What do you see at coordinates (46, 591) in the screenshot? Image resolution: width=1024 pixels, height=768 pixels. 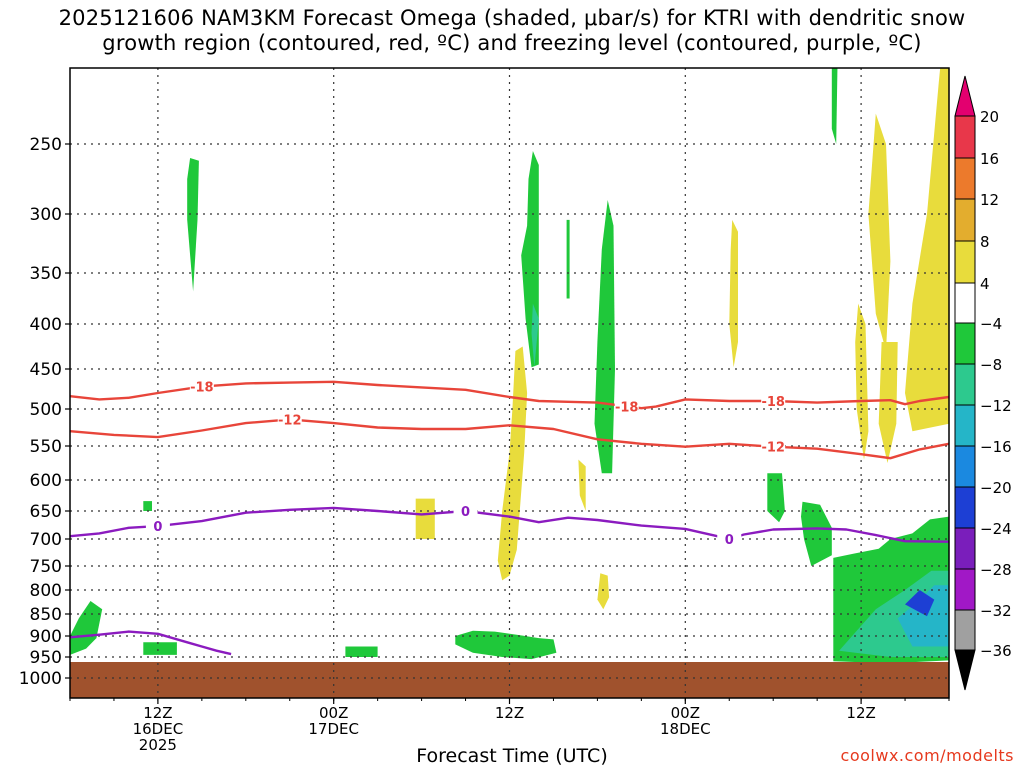 I see `y-tick-label: 800` at bounding box center [46, 591].